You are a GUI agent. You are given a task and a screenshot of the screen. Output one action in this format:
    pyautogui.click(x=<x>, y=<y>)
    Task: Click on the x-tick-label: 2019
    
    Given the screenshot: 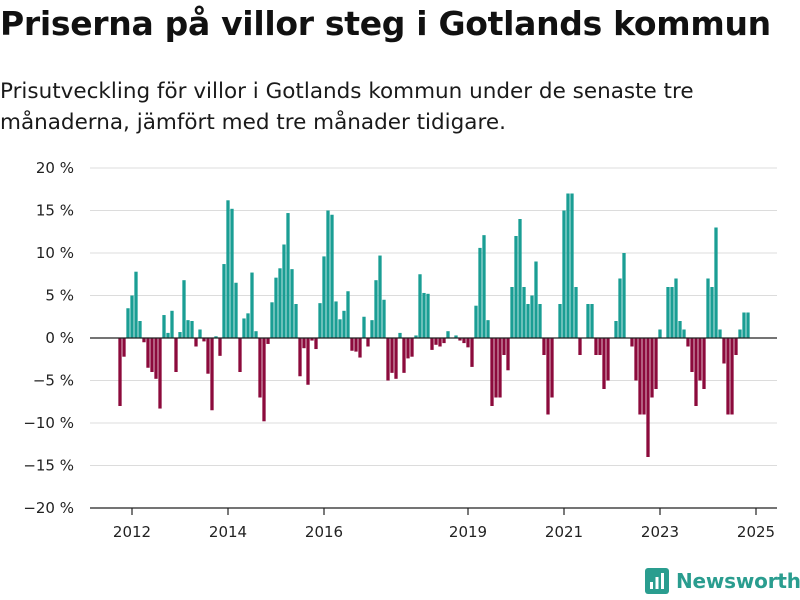 What is the action you would take?
    pyautogui.click(x=468, y=532)
    